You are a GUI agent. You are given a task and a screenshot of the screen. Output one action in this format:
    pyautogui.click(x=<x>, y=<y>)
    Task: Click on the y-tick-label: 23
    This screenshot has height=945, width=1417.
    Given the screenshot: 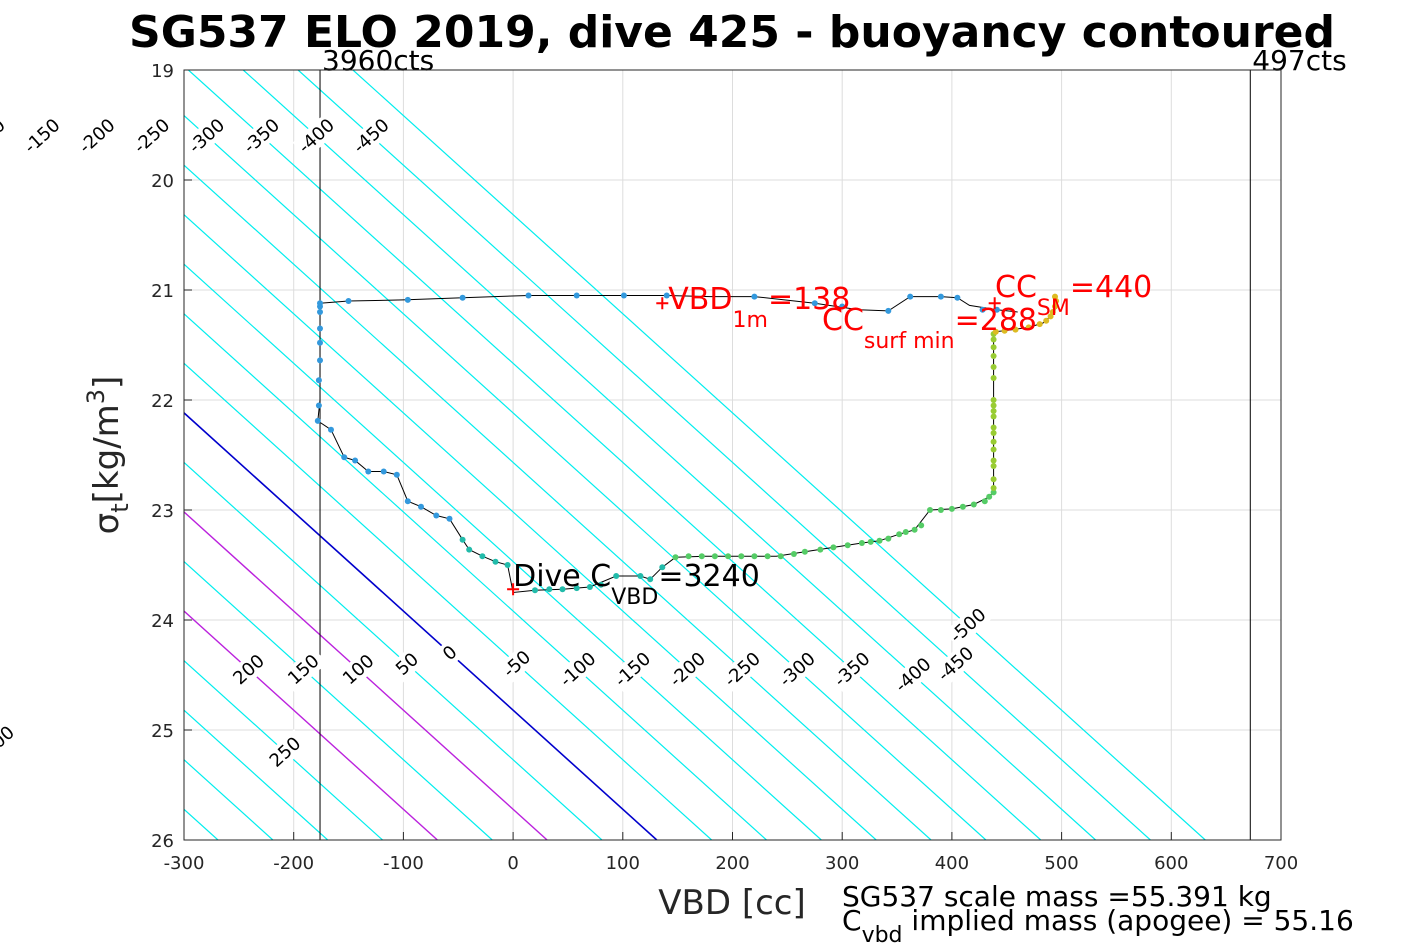 What is the action you would take?
    pyautogui.click(x=162, y=511)
    